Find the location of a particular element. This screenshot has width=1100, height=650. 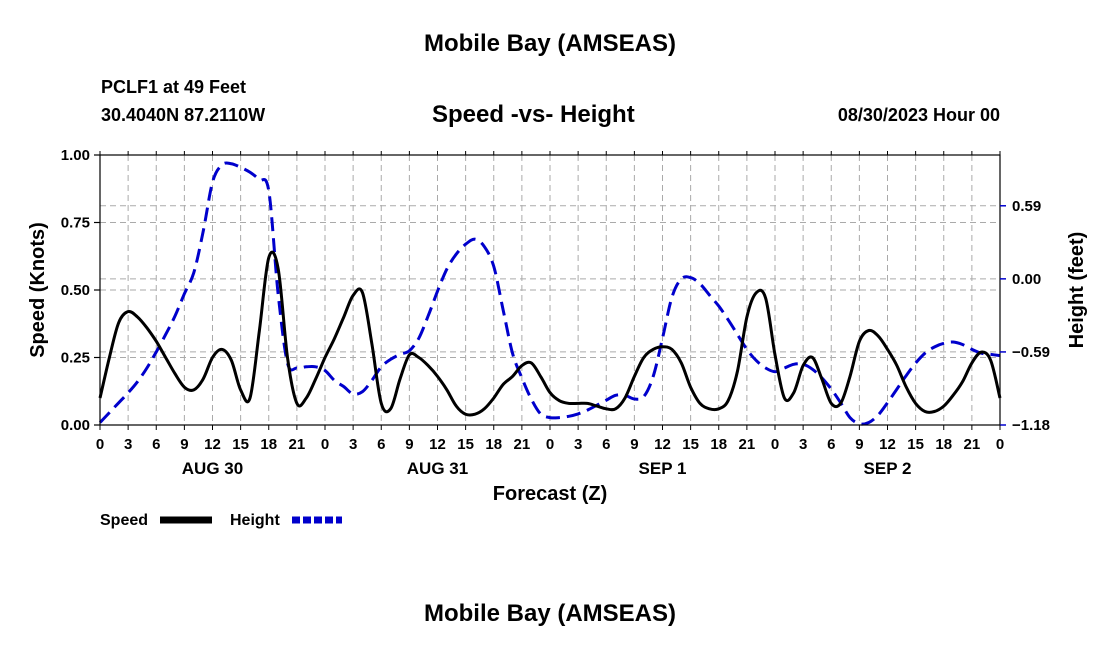

chart-subtitle: Speed -vs- Height is located at coordinates (533, 114).